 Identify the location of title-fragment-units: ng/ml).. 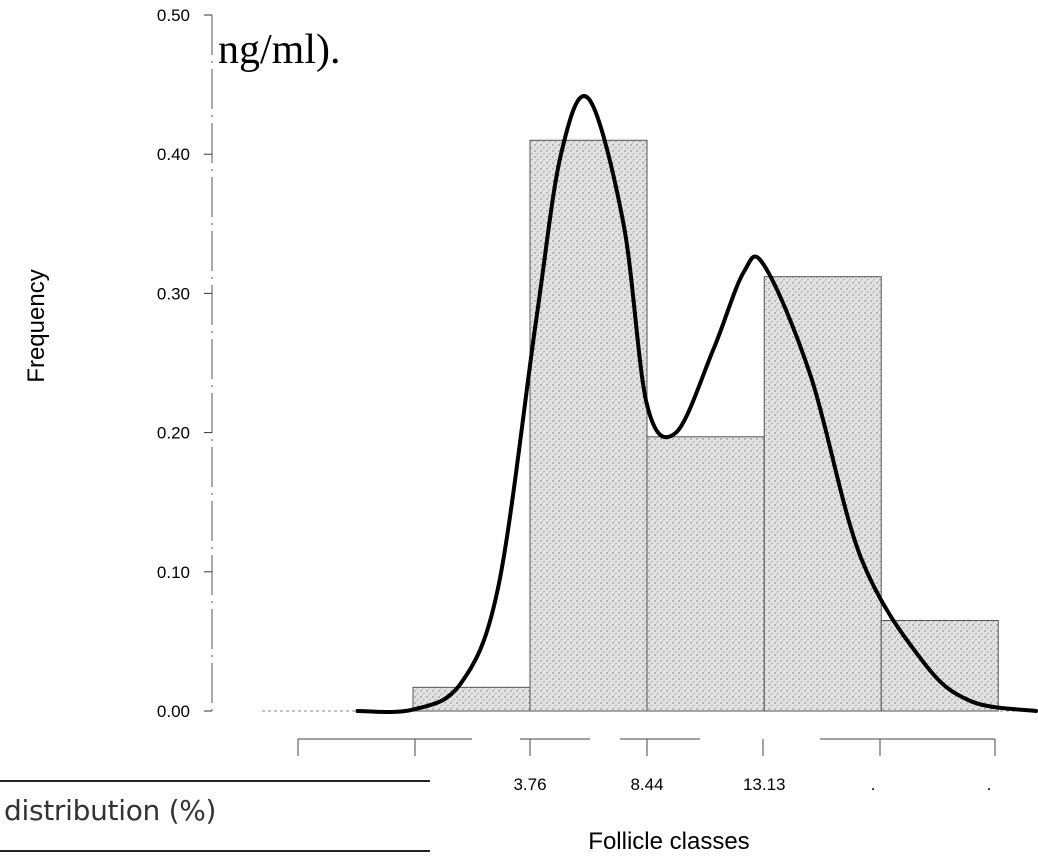
(279, 50).